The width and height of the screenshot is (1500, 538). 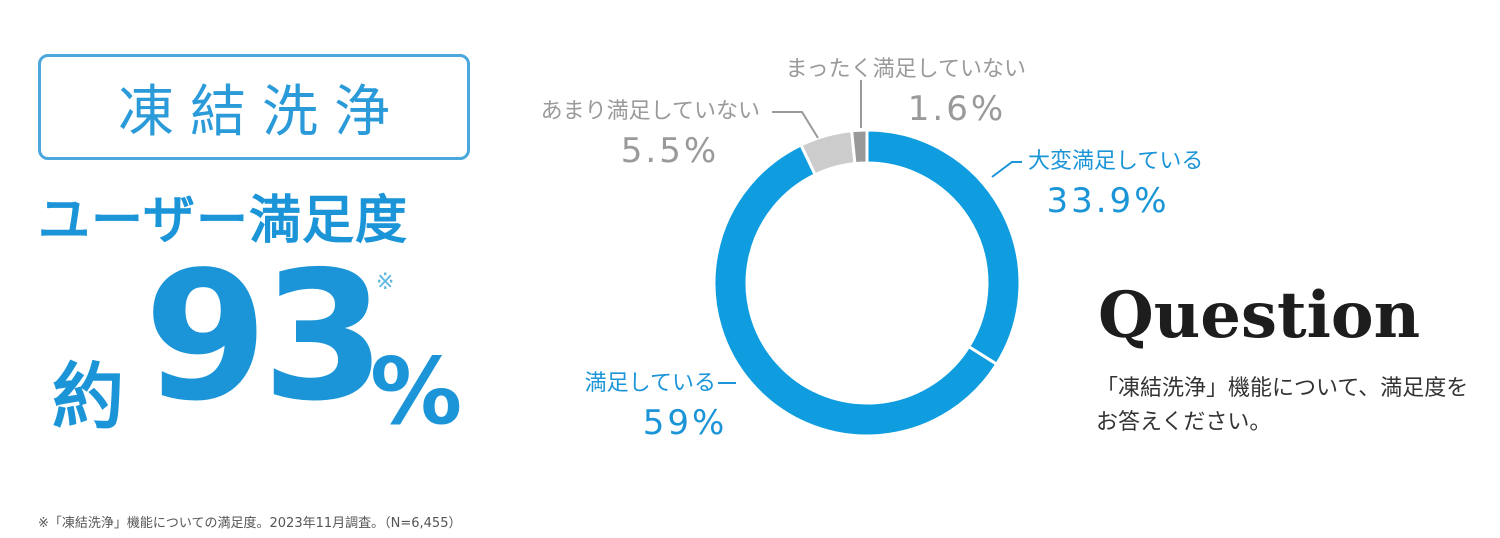 What do you see at coordinates (88, 397) in the screenshot?
I see `approx-prefix: 約` at bounding box center [88, 397].